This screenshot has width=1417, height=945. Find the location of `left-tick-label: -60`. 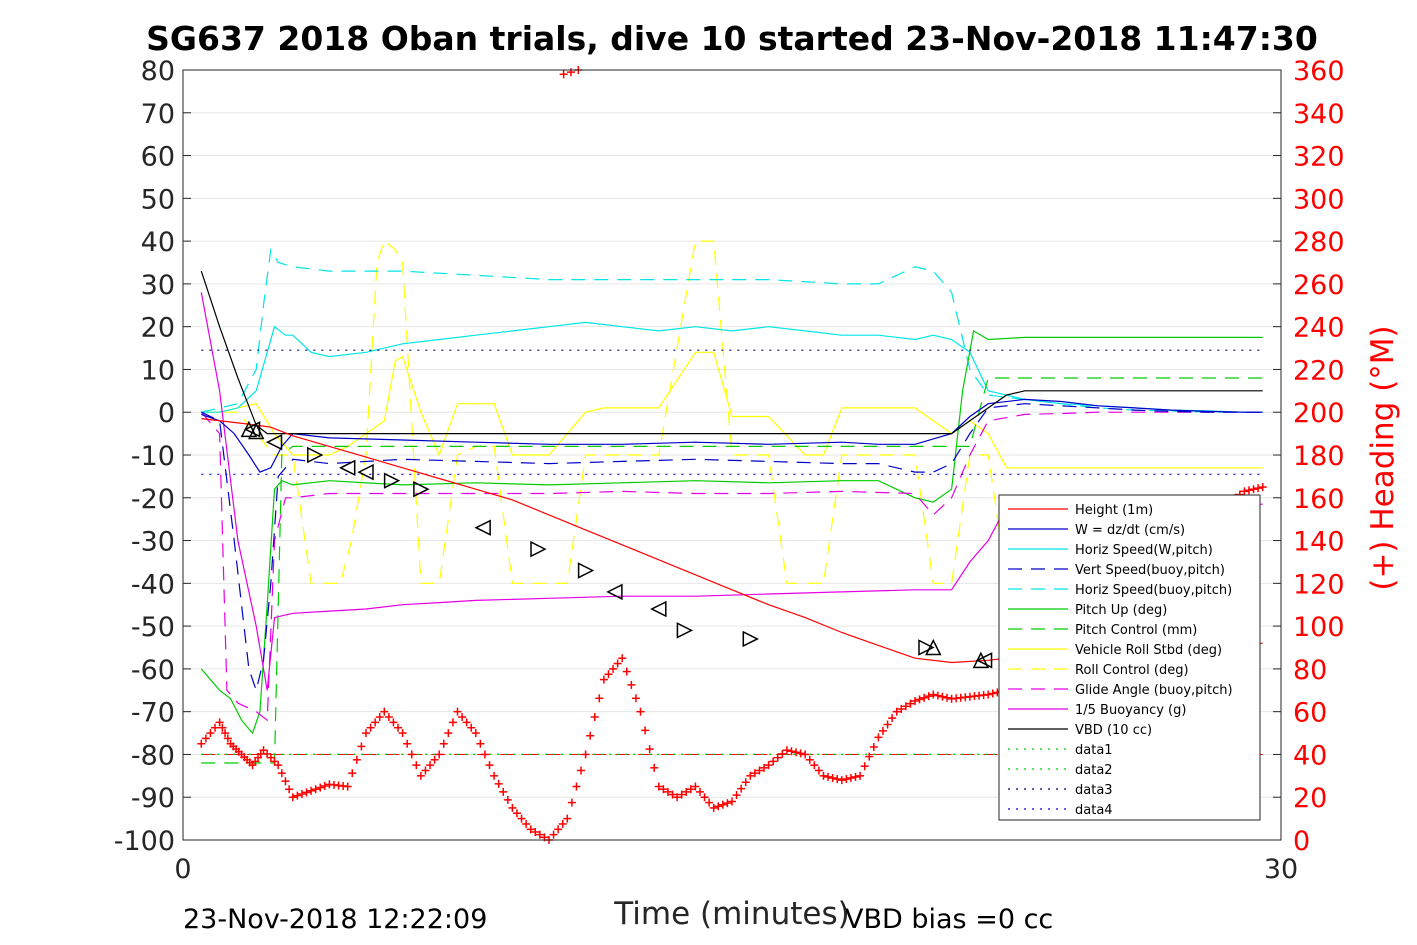

left-tick-label: -60 is located at coordinates (153, 670).